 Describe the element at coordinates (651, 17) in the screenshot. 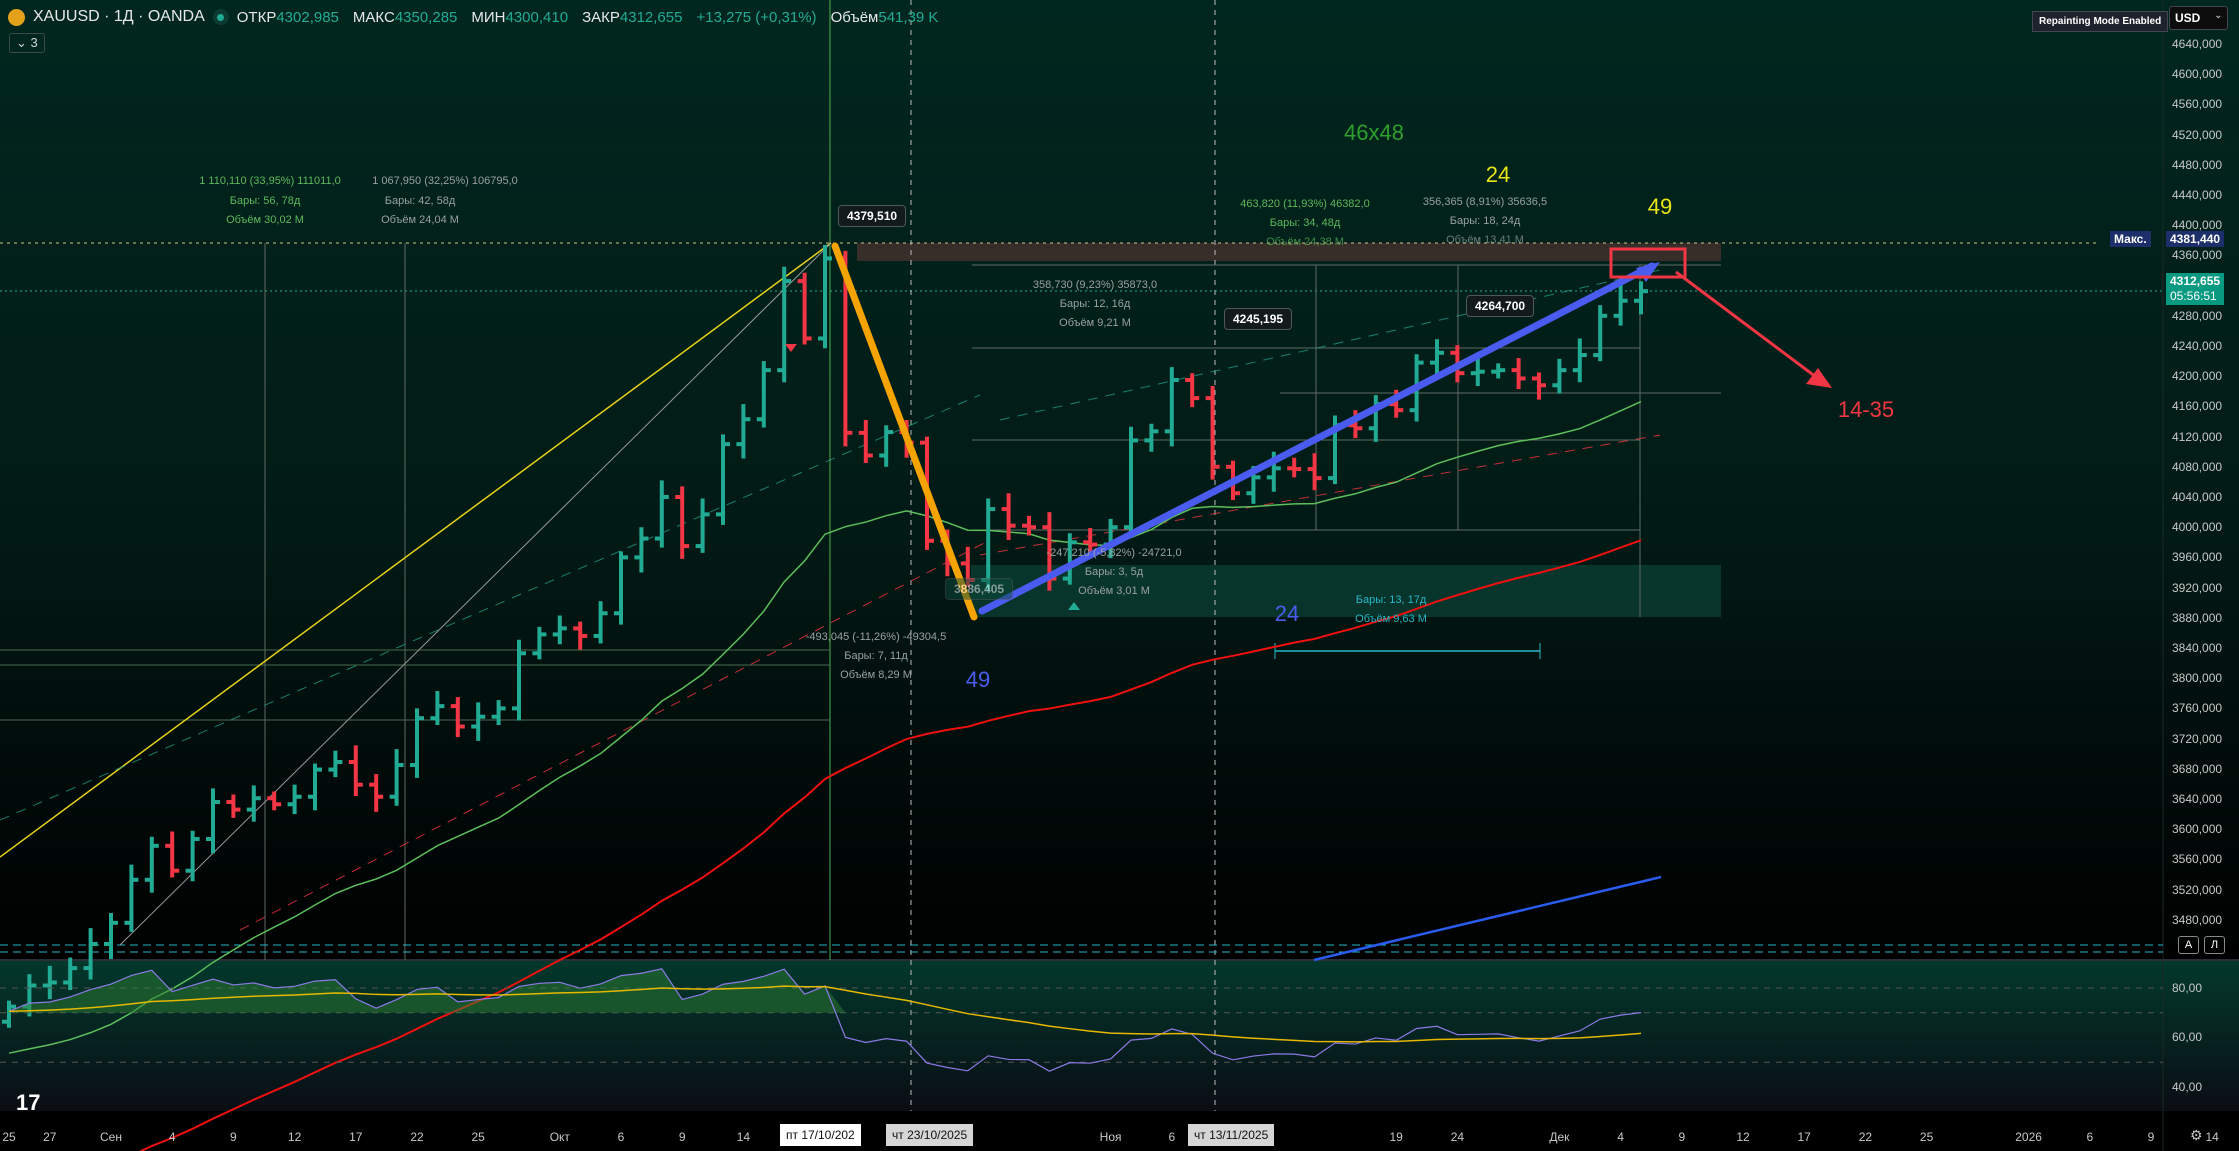

I see `close-value: 4312,655` at that location.